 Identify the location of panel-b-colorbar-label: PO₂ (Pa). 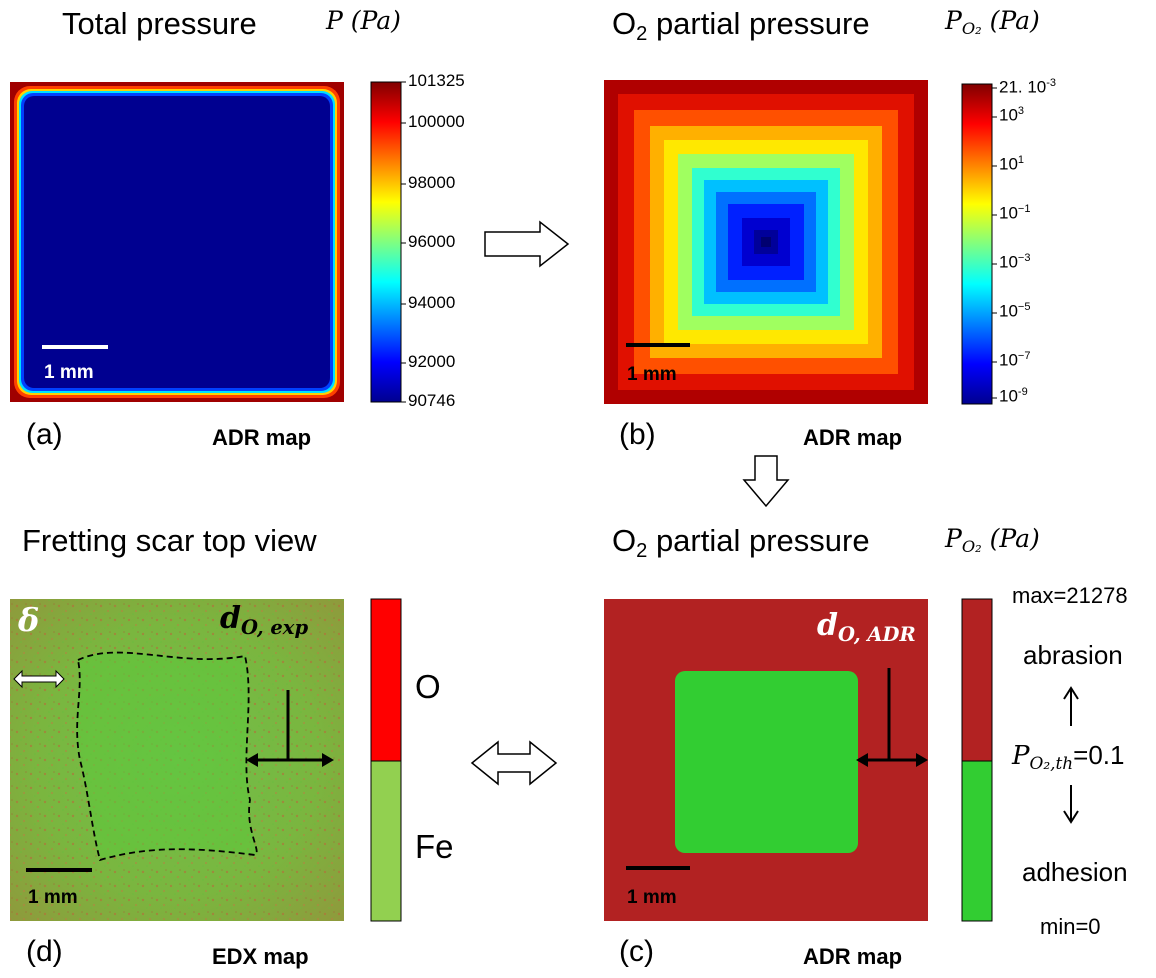
(992, 22).